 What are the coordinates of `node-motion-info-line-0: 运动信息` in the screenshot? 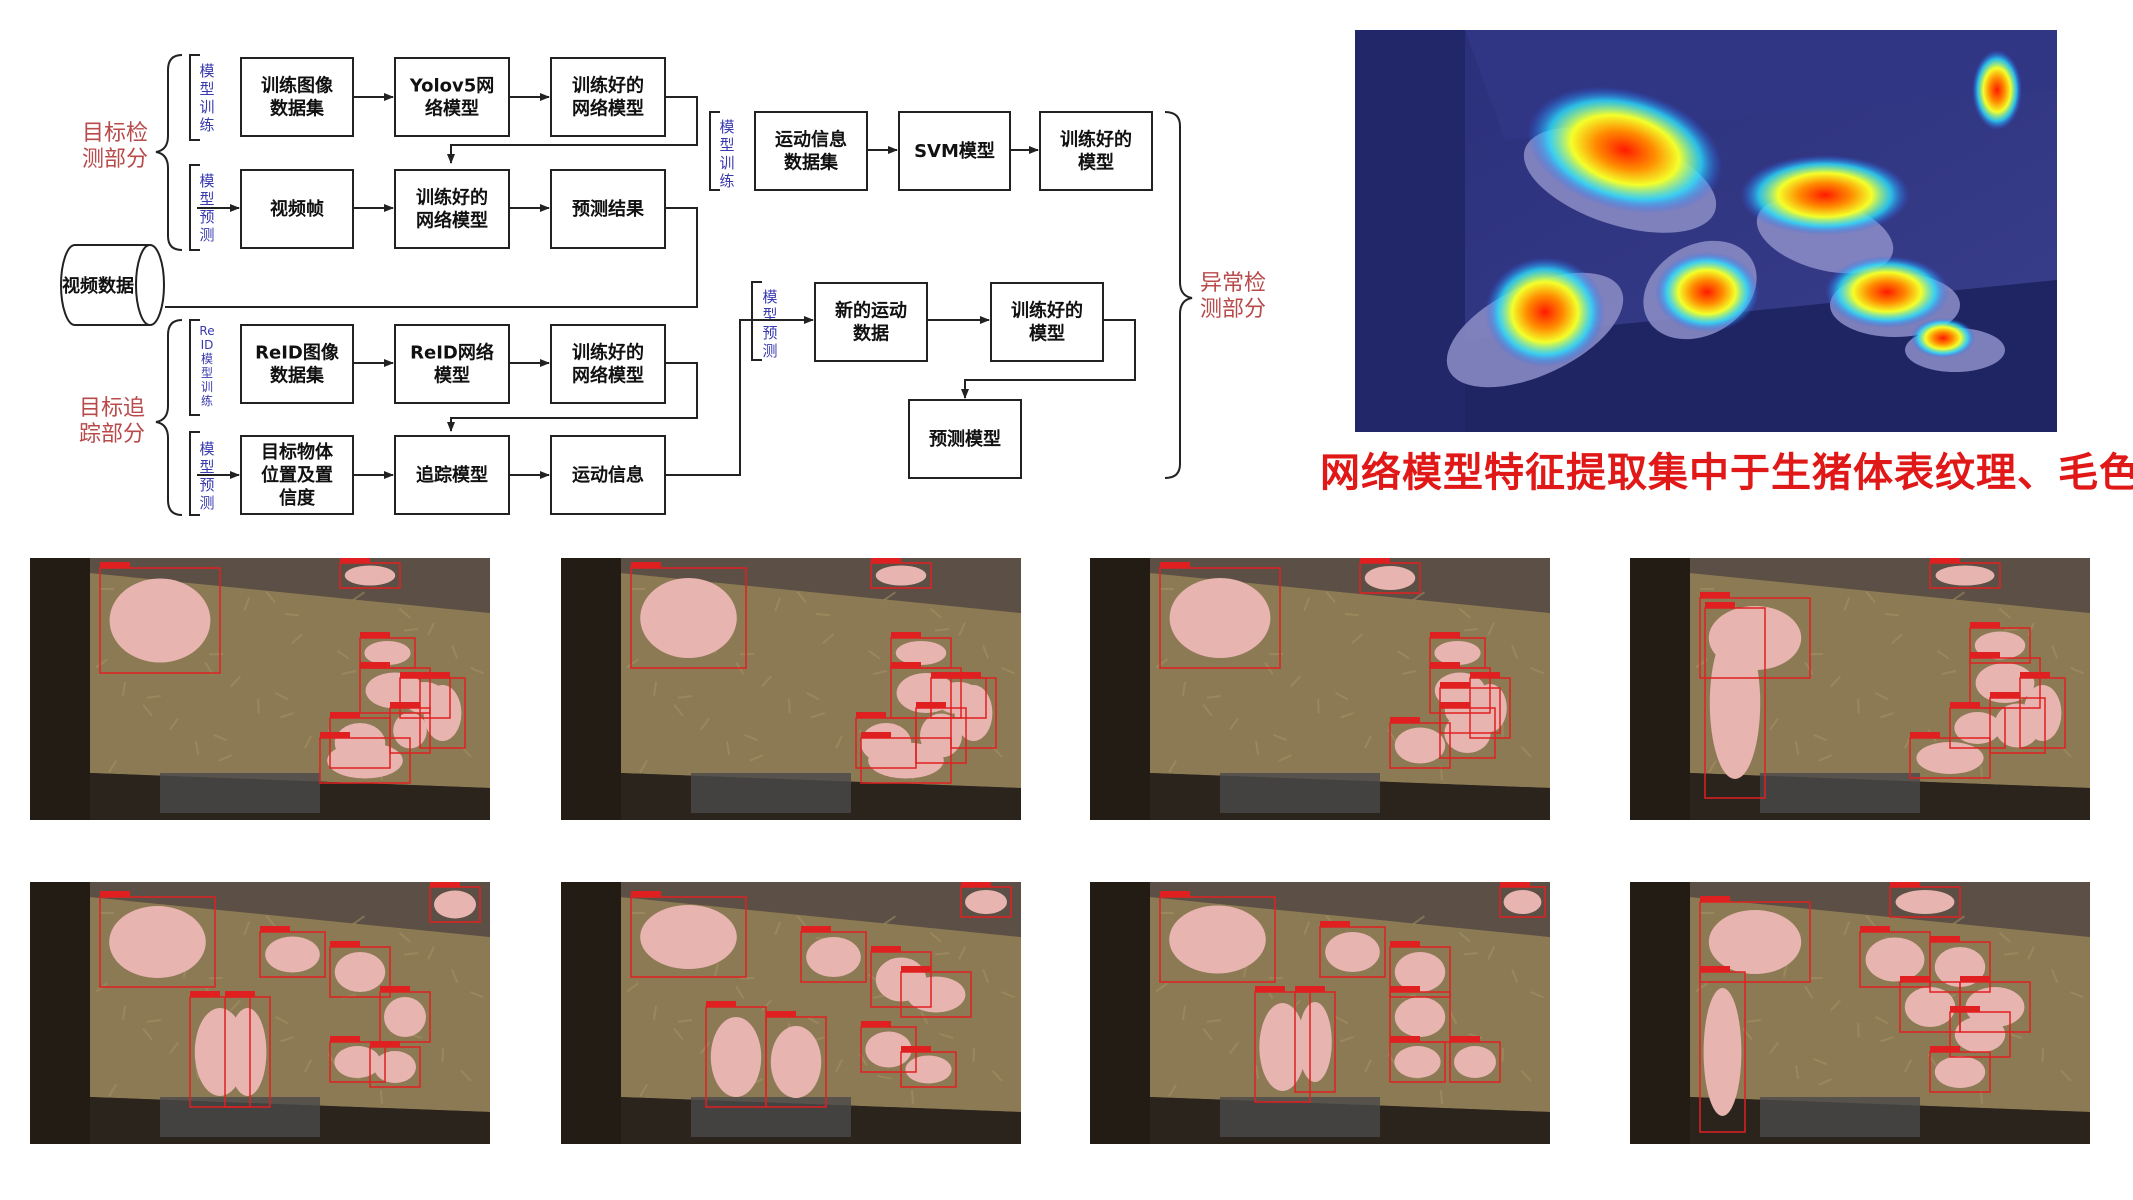 It's located at (608, 475).